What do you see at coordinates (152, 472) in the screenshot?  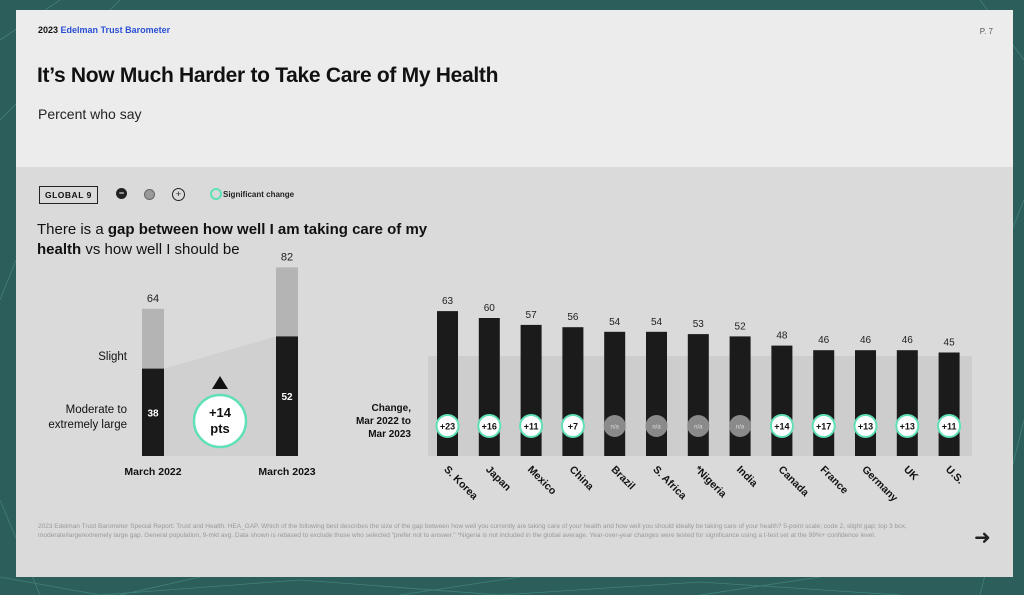 I see `category-label: March 2022` at bounding box center [152, 472].